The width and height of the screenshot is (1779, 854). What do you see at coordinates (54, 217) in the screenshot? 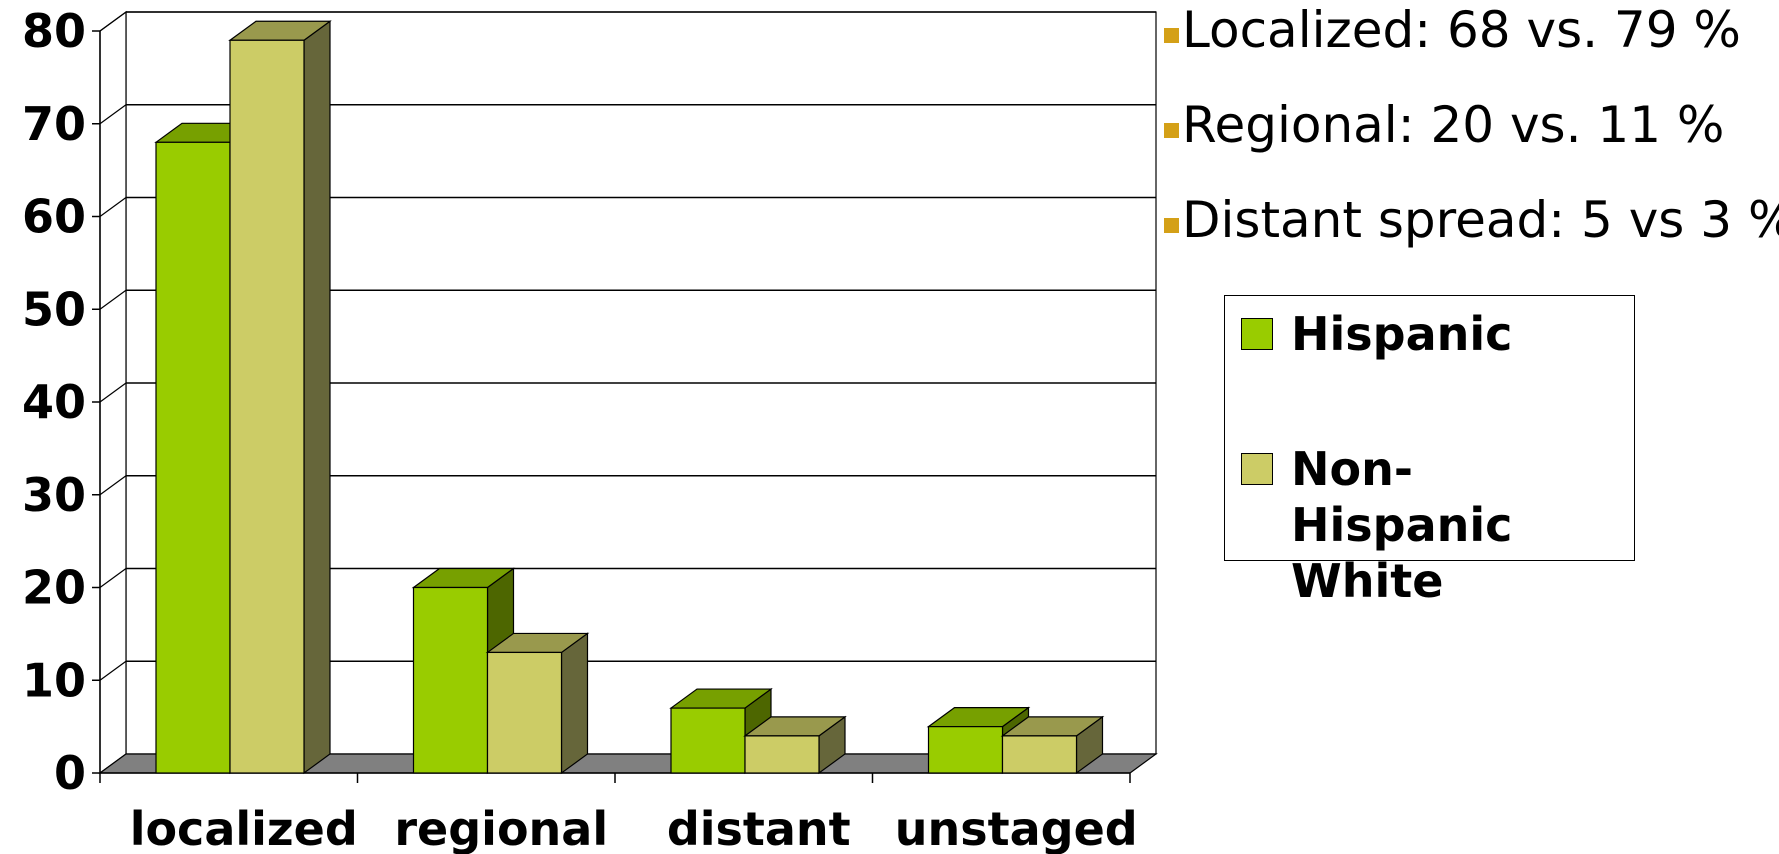
I see `y-tick-label: 60` at bounding box center [54, 217].